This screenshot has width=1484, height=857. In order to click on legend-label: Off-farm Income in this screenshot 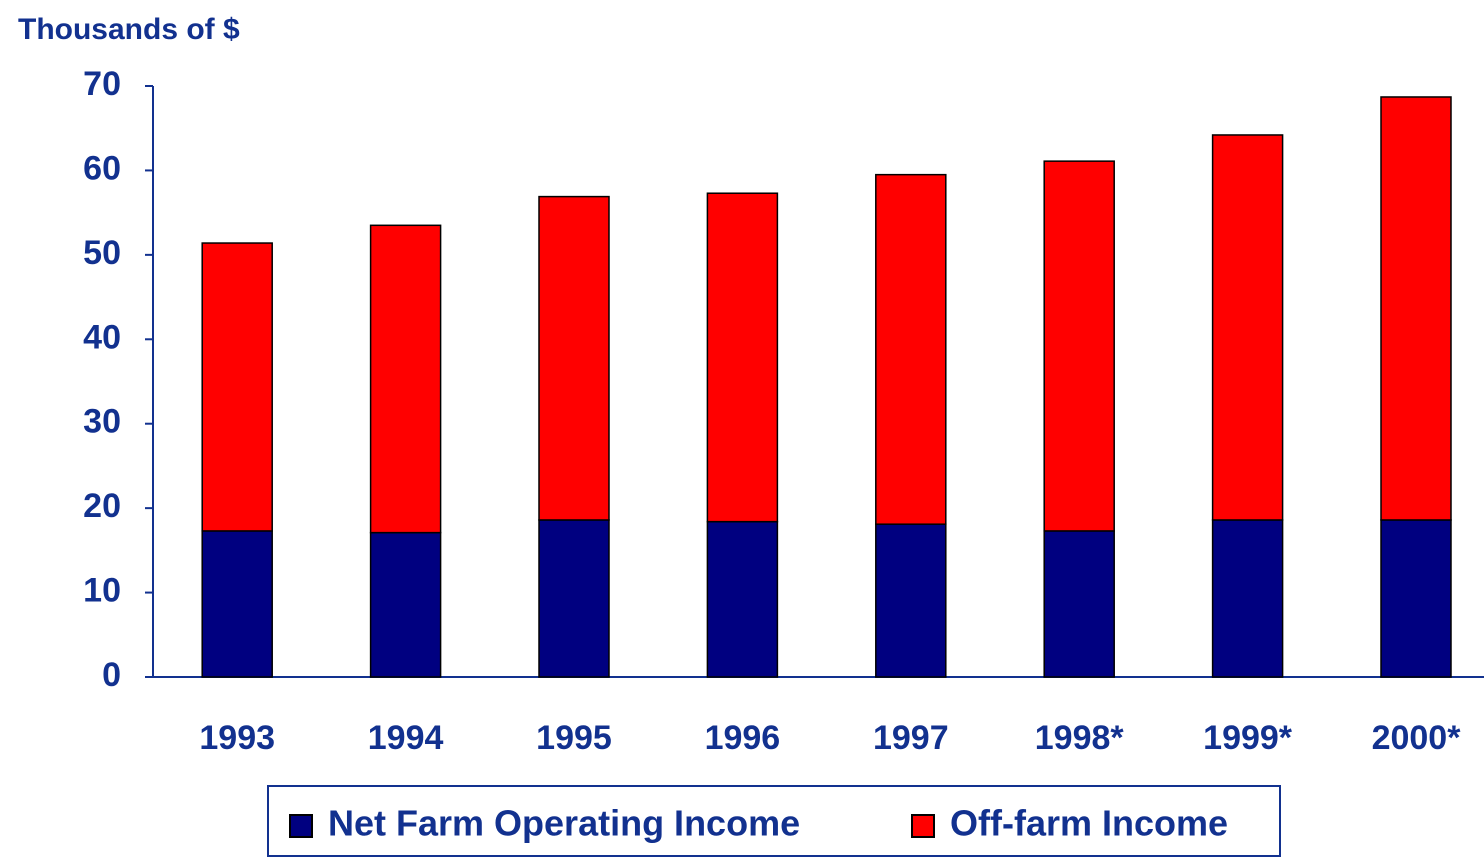, I will do `click(1089, 823)`.